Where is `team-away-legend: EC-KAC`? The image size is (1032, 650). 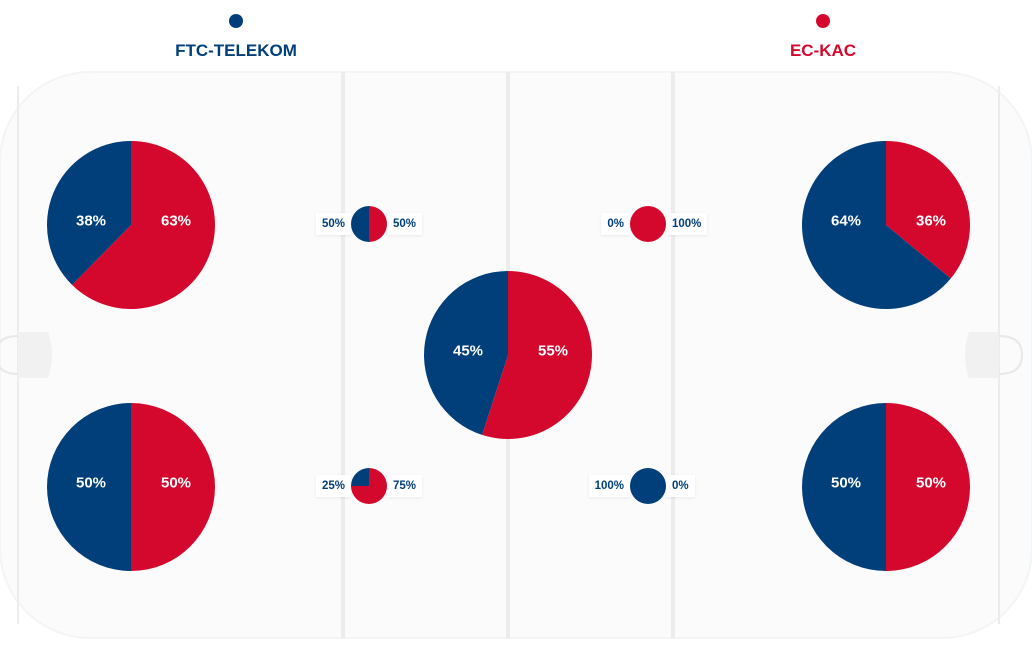 team-away-legend: EC-KAC is located at coordinates (823, 36).